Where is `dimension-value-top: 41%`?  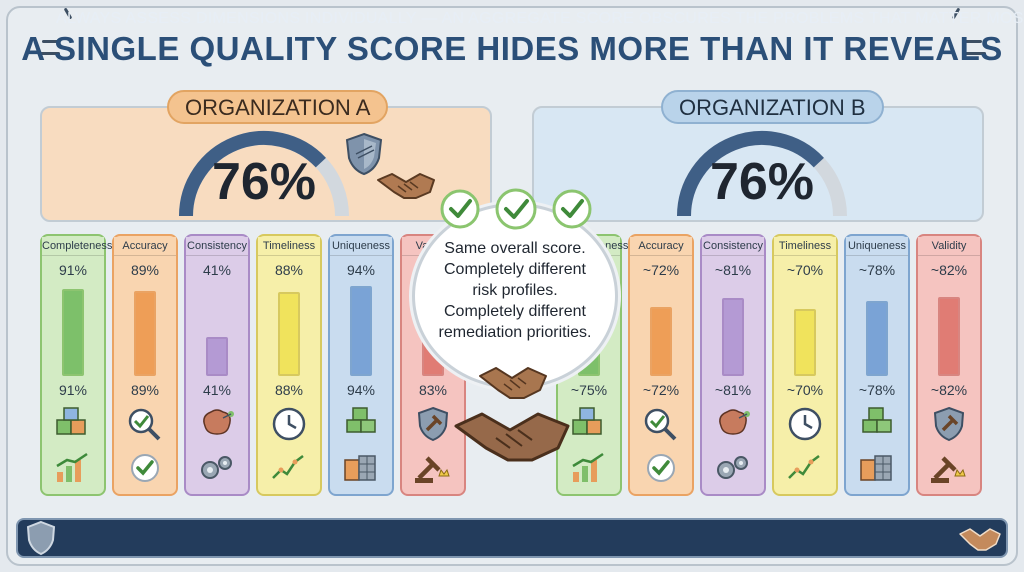
dimension-value-top: 41% is located at coordinates (217, 270).